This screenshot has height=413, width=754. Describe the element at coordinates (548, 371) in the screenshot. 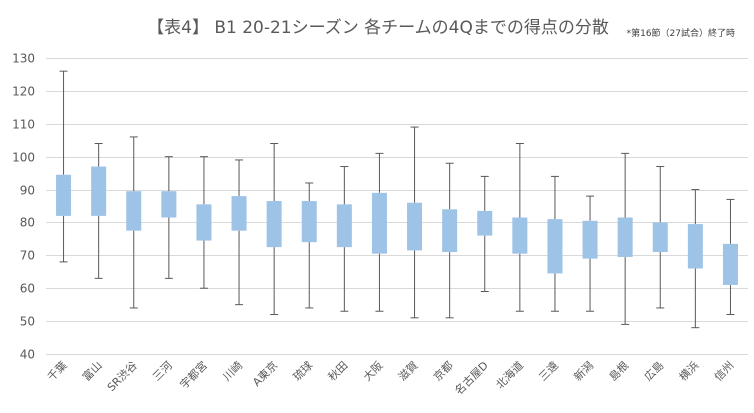

I see `x-tick-label: 三遠` at that location.